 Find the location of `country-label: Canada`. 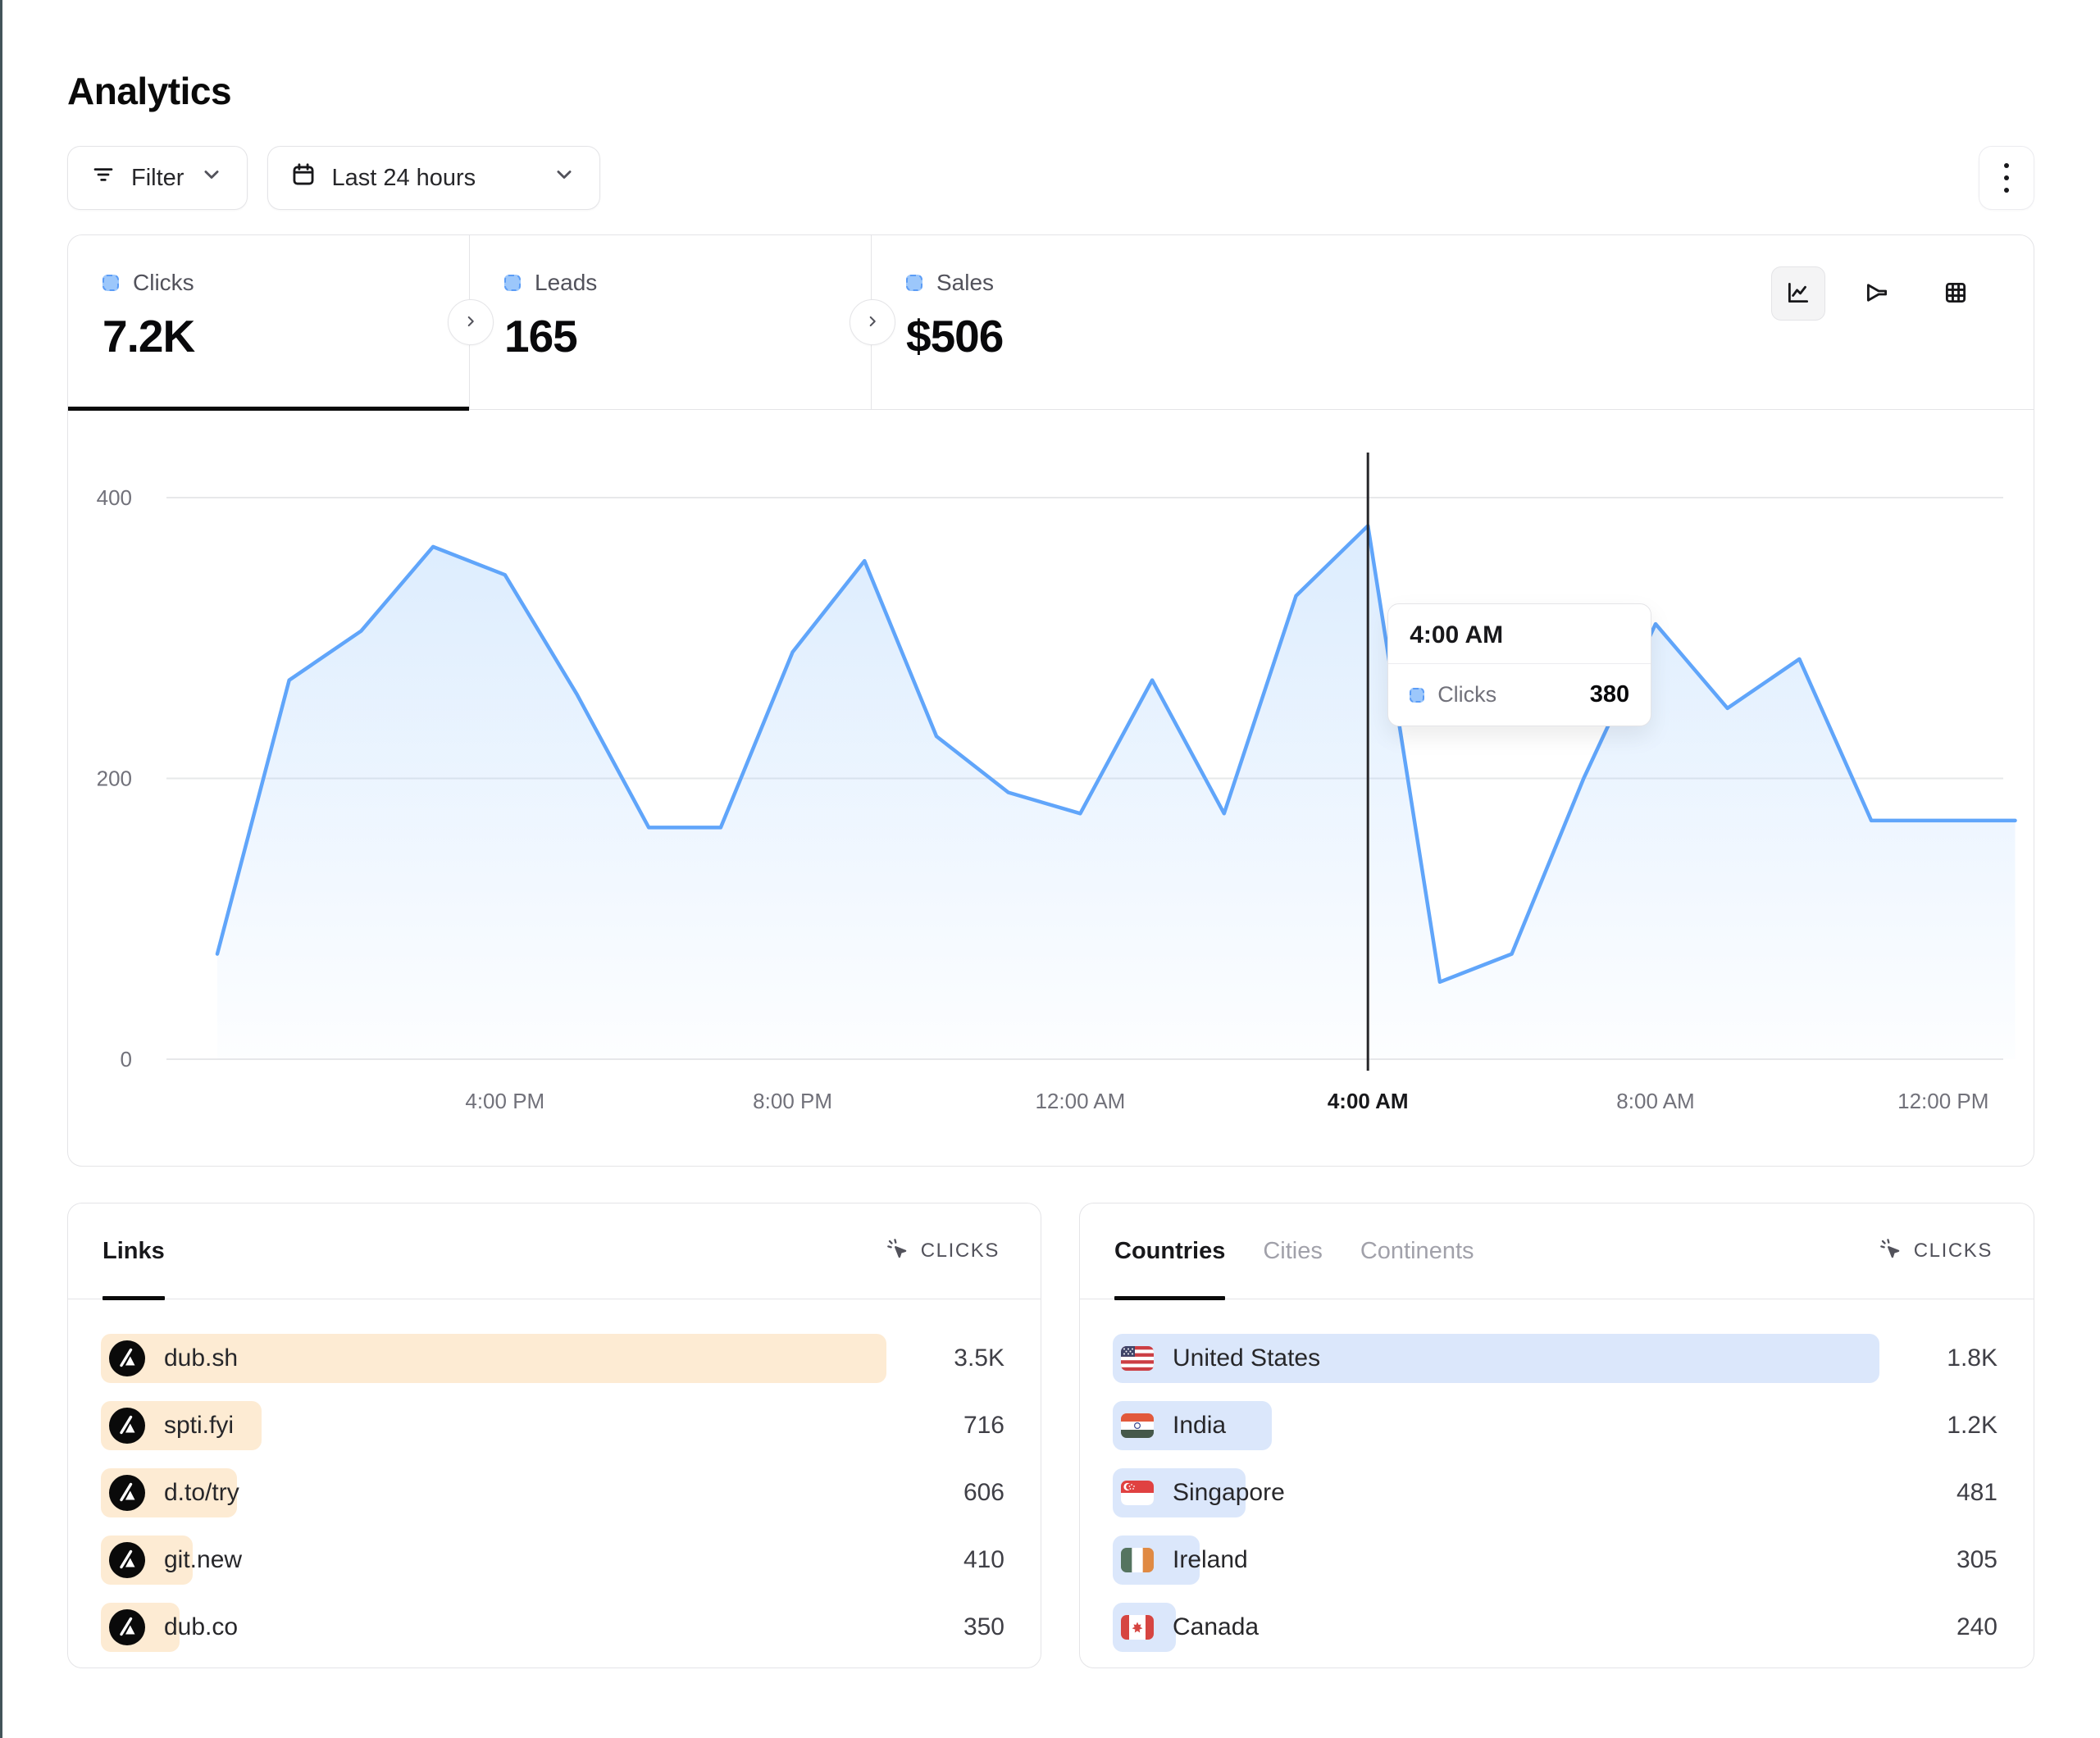

country-label: Canada is located at coordinates (1216, 1626).